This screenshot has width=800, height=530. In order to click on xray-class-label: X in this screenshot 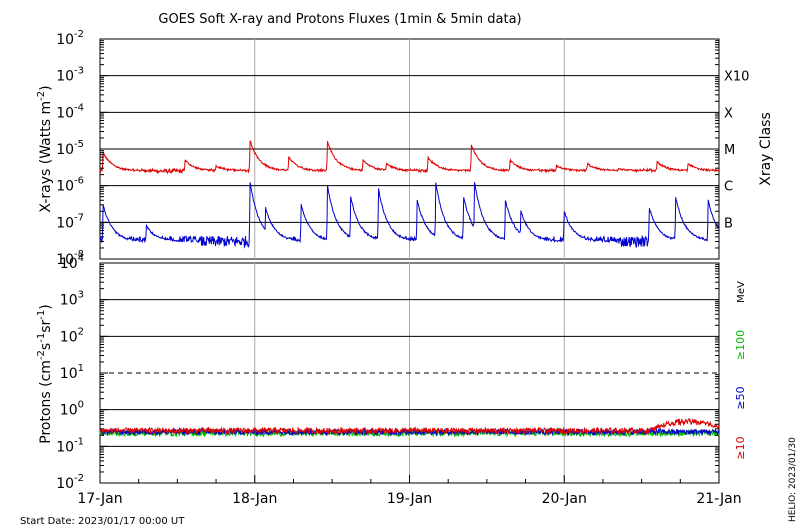, I will do `click(728, 113)`.